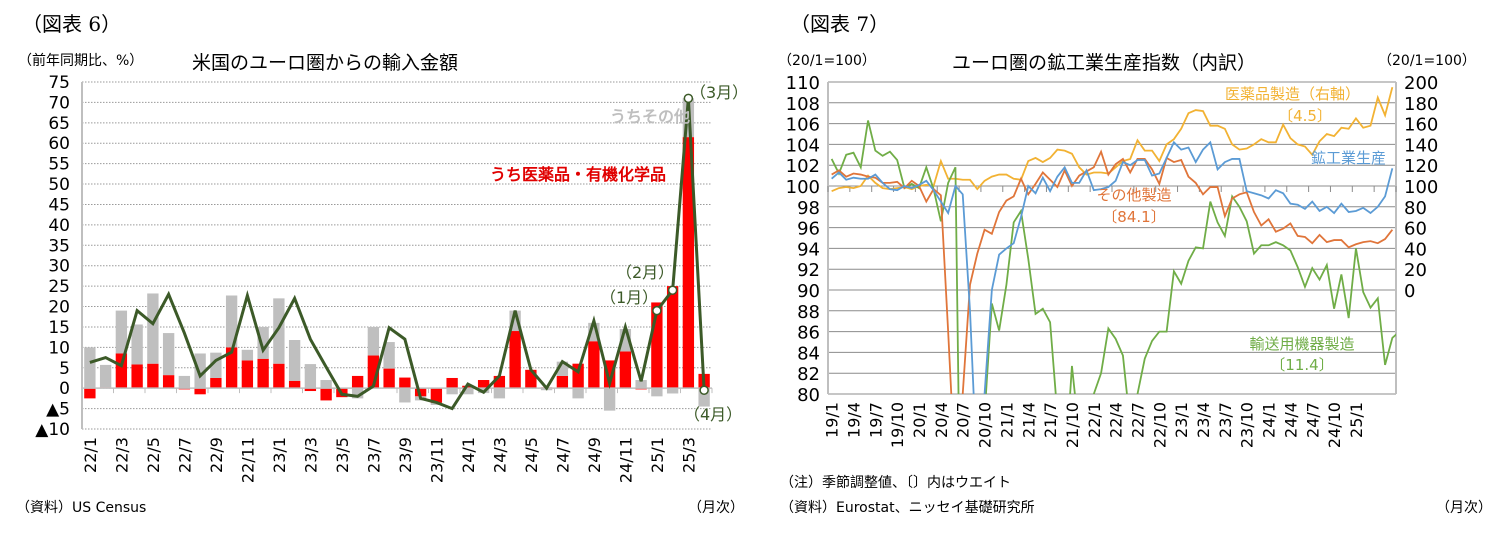 This screenshot has width=1508, height=545. Describe the element at coordinates (832, 420) in the screenshot. I see `x-tick-label: 19/1` at that location.